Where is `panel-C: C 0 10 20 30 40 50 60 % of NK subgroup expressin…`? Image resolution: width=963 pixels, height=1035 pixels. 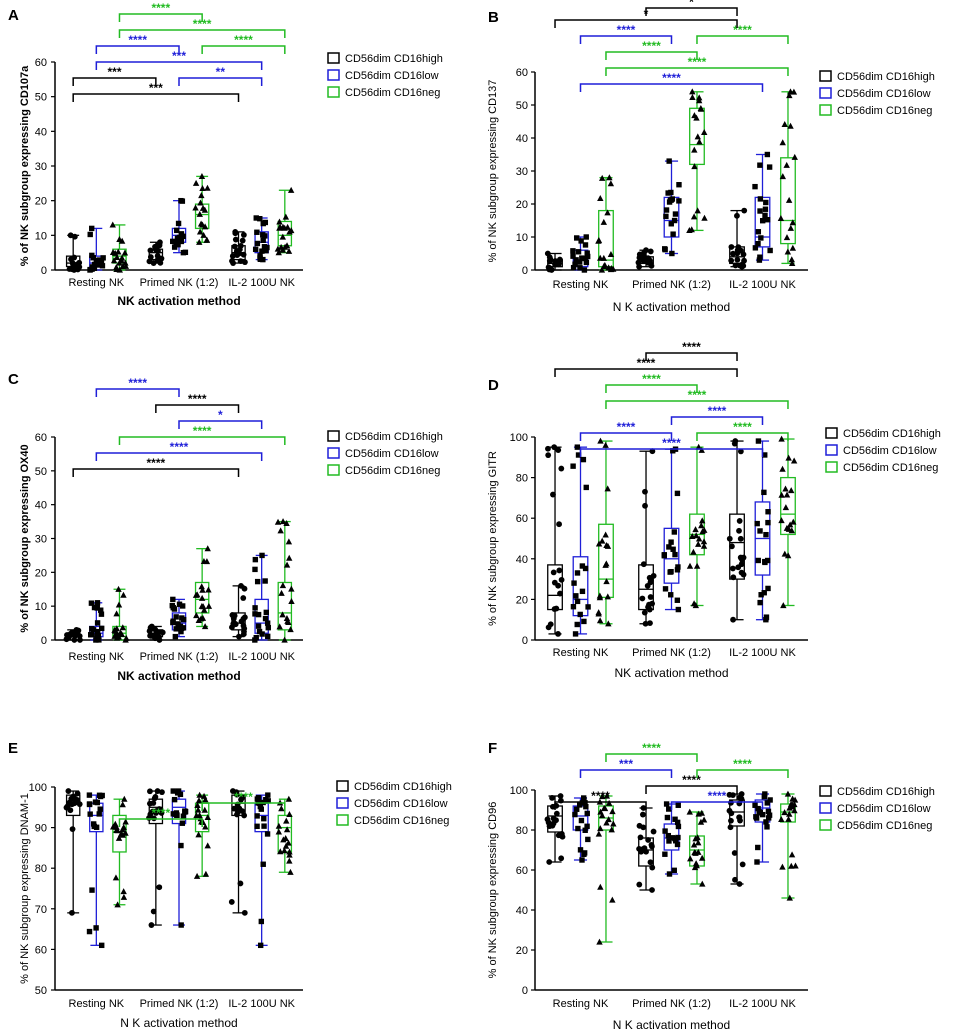 panel-C: C 0 10 20 30 40 50 60 % of NK subgroup expressin… is located at coordinates (225, 527).